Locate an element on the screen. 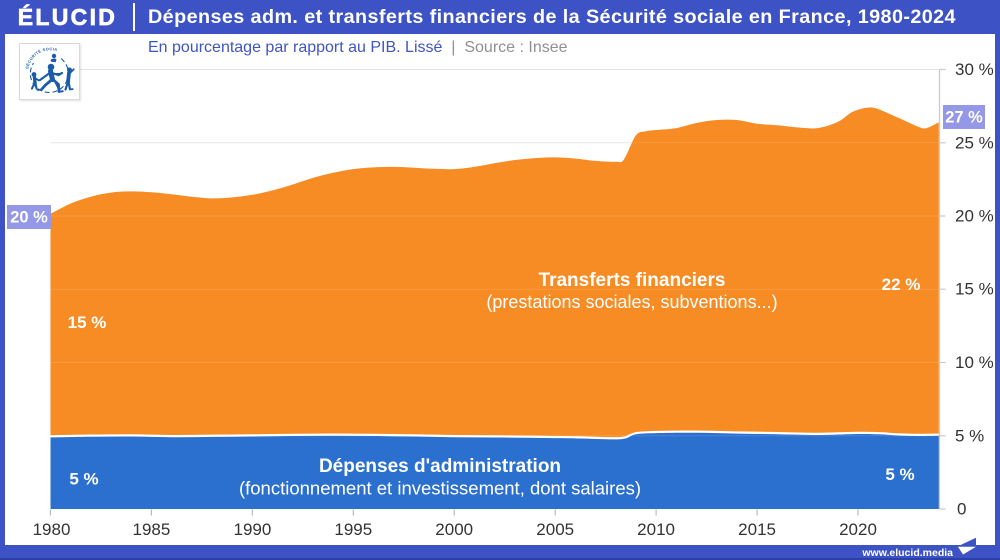  svg-text: 1985 is located at coordinates (151, 529).